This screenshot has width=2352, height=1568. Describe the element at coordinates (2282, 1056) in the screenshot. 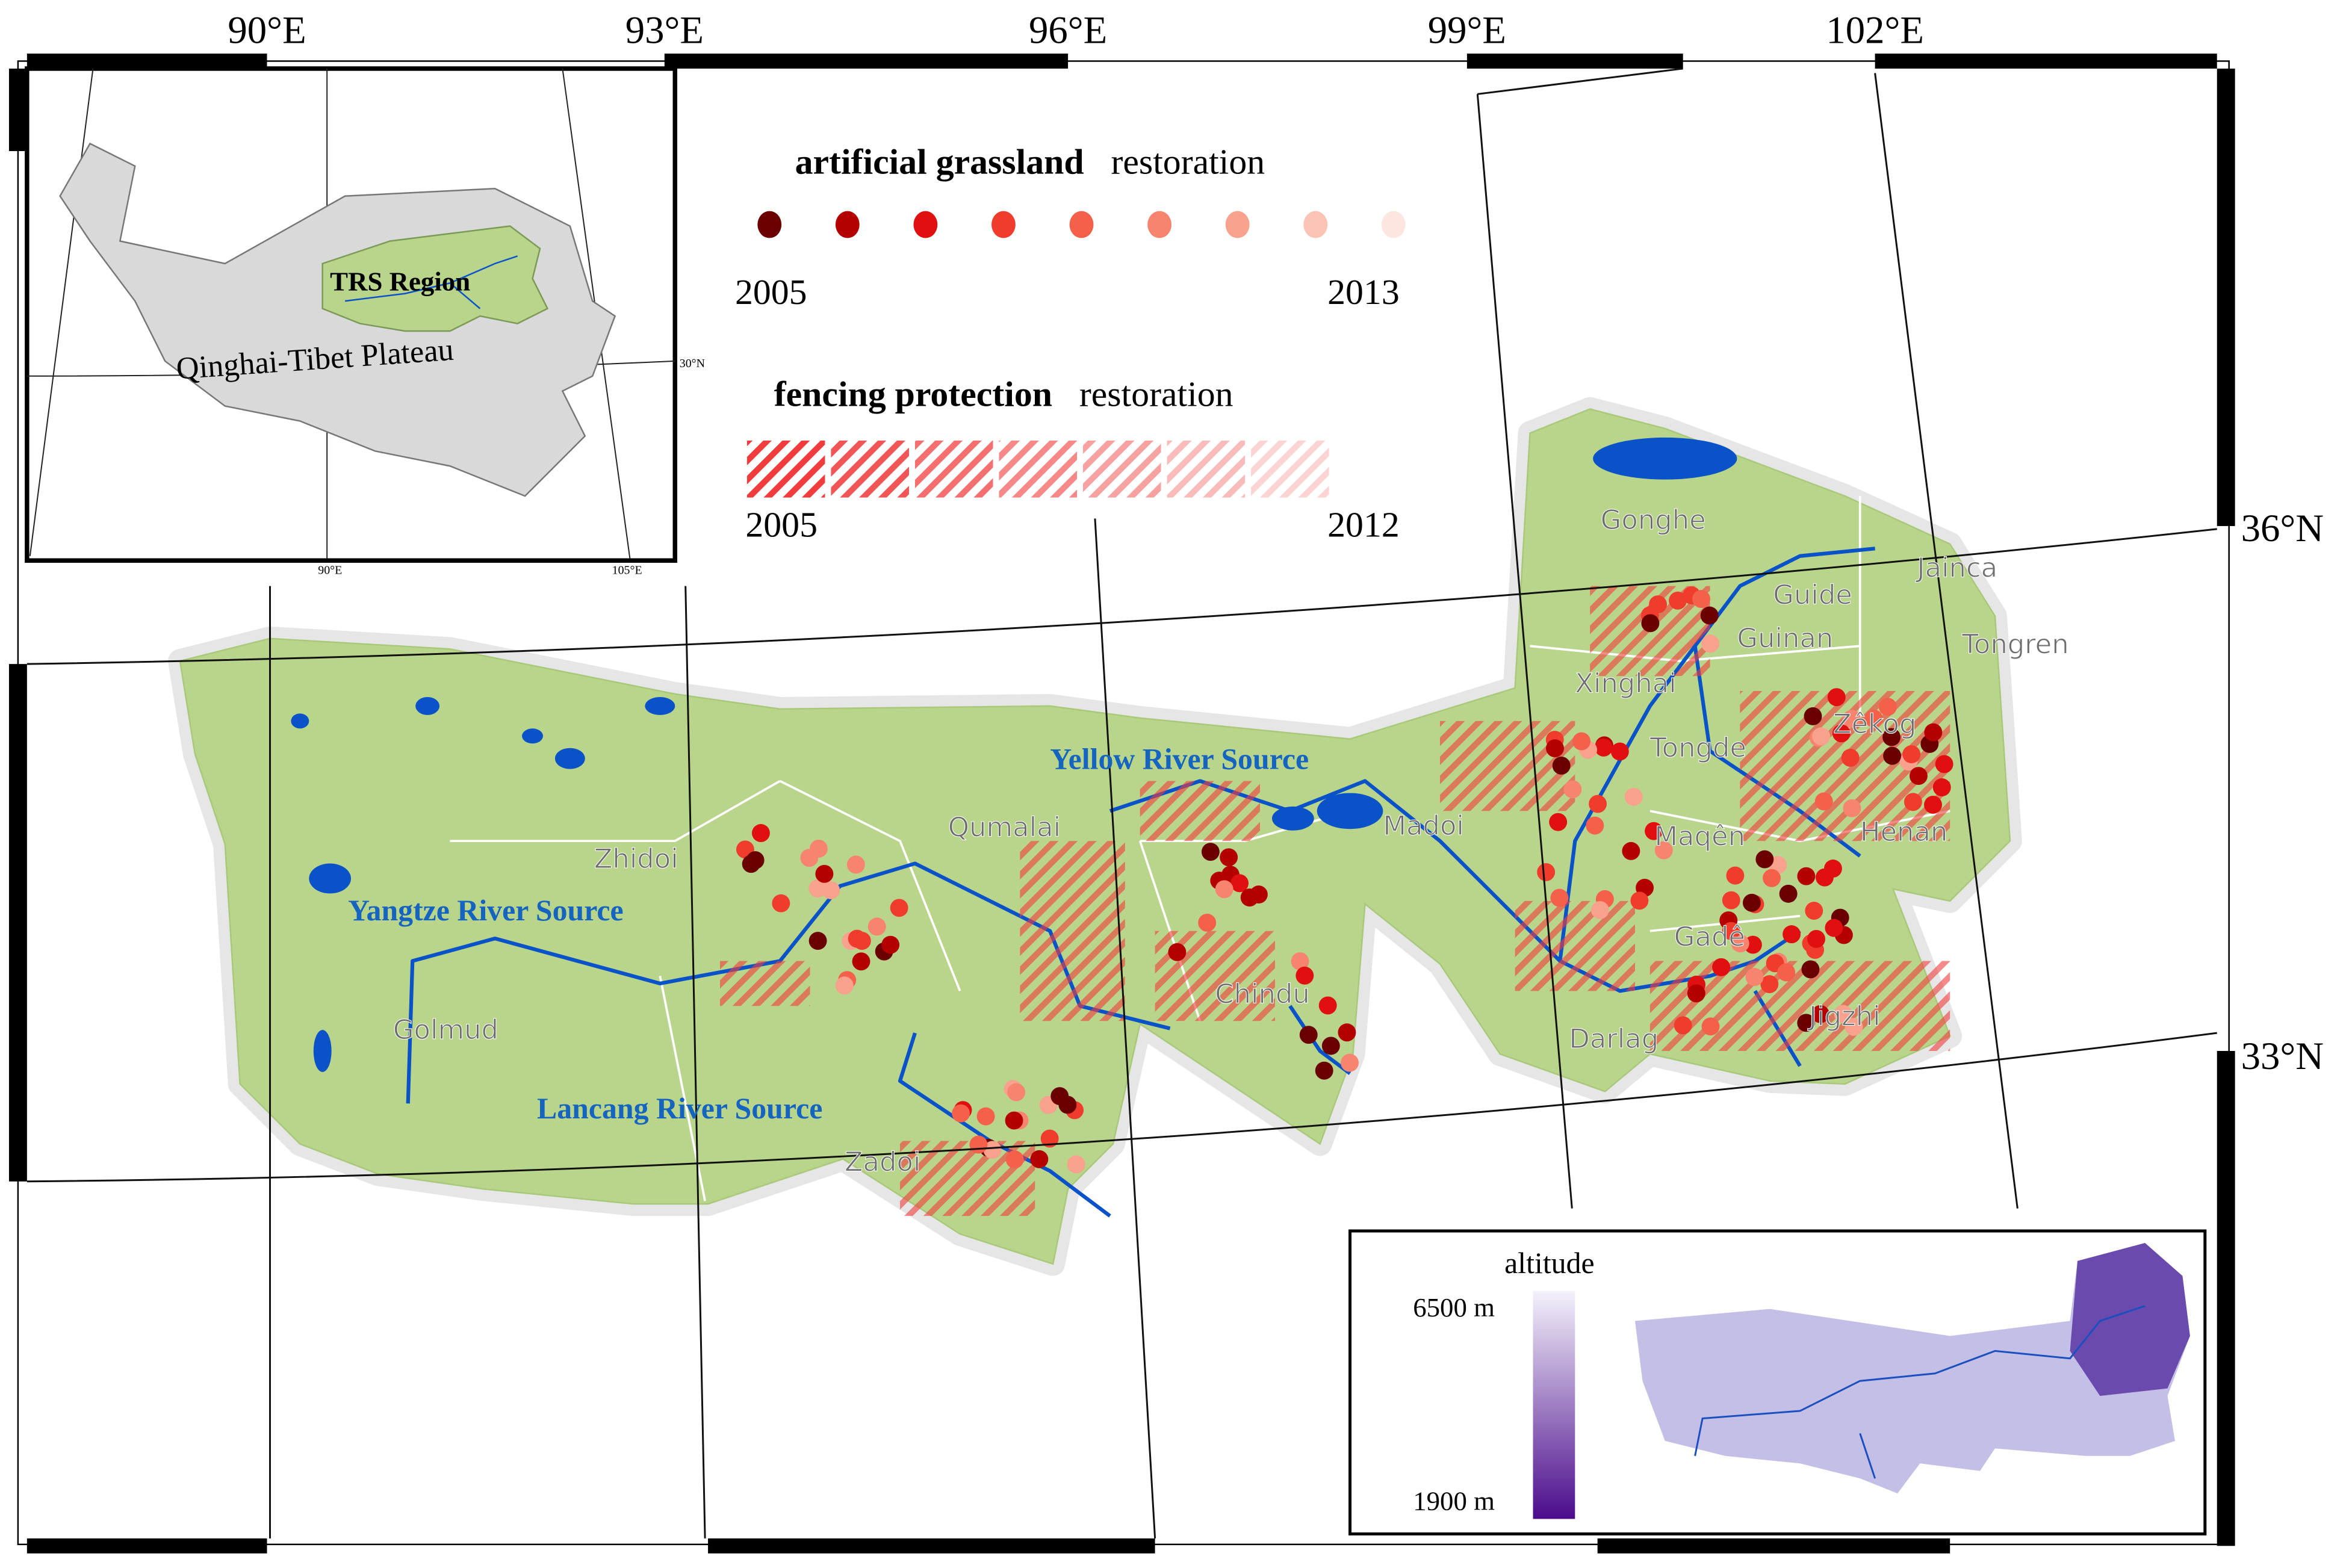

I see `latitude-label: 33°N` at that location.